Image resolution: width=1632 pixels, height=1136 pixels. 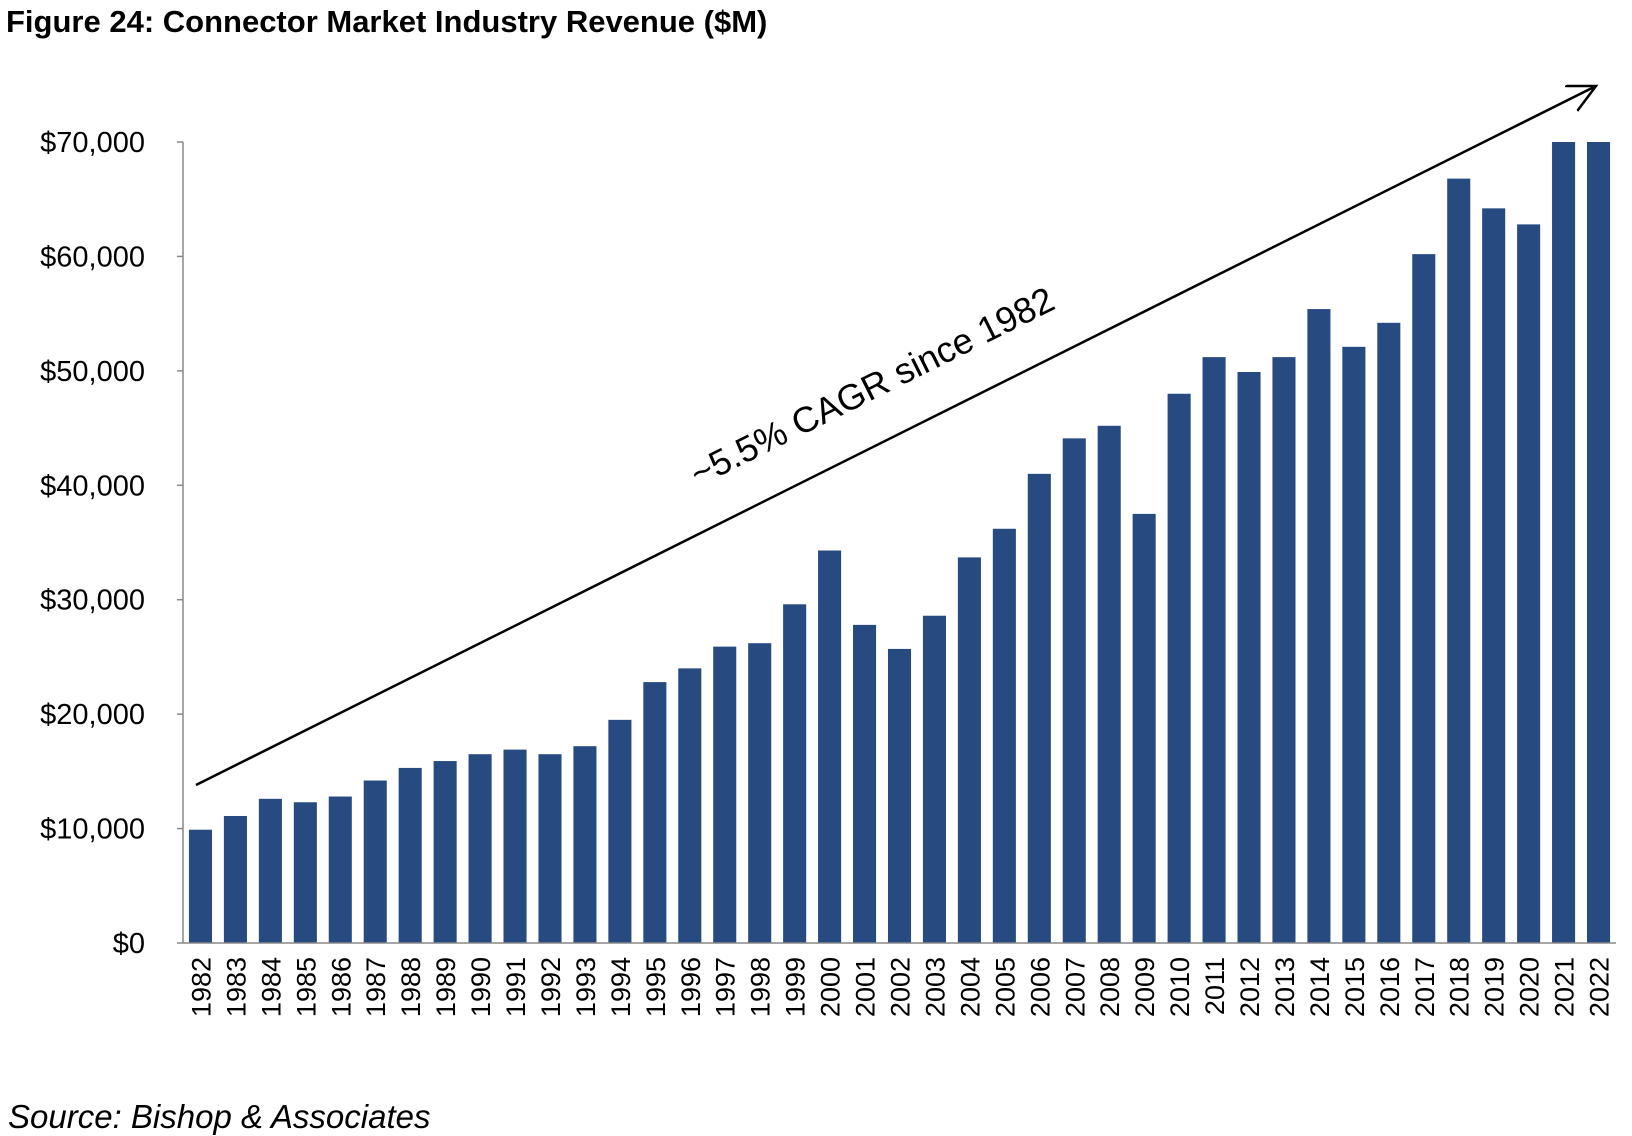 What do you see at coordinates (585, 844) in the screenshot?
I see `bar-1993` at bounding box center [585, 844].